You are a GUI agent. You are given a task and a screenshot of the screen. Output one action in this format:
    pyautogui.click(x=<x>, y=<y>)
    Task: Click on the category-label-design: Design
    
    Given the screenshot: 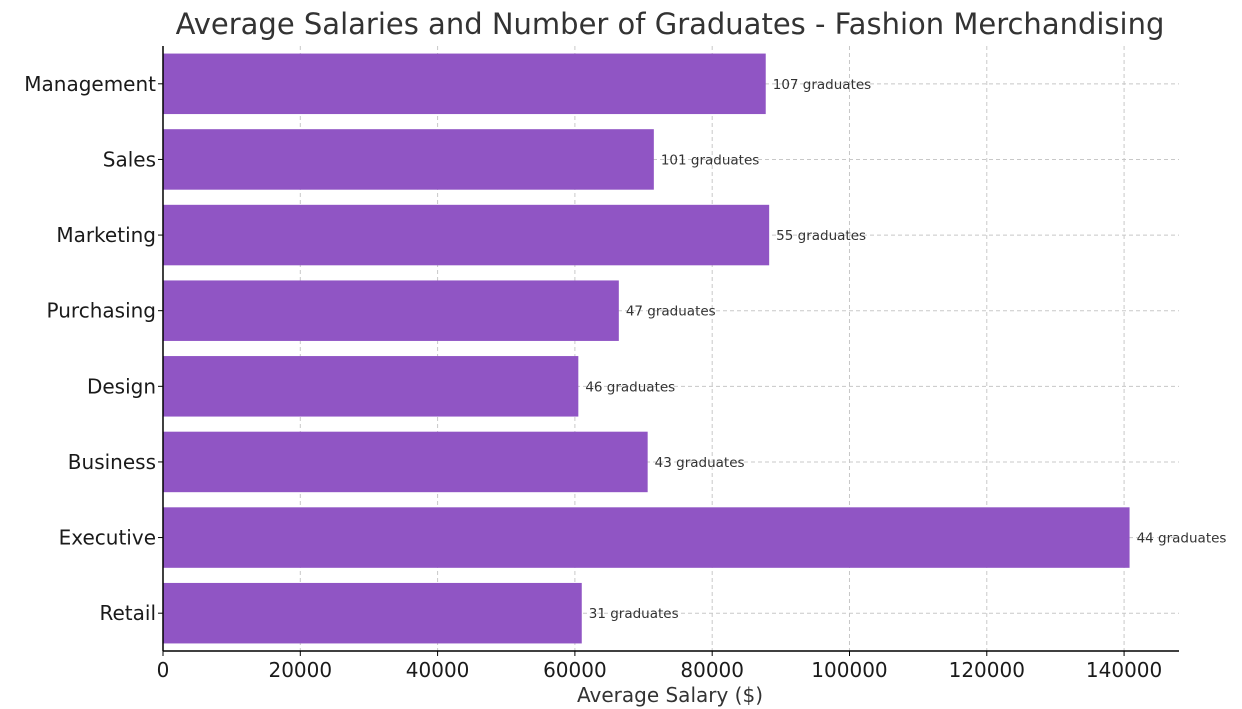 What is the action you would take?
    pyautogui.click(x=121, y=386)
    